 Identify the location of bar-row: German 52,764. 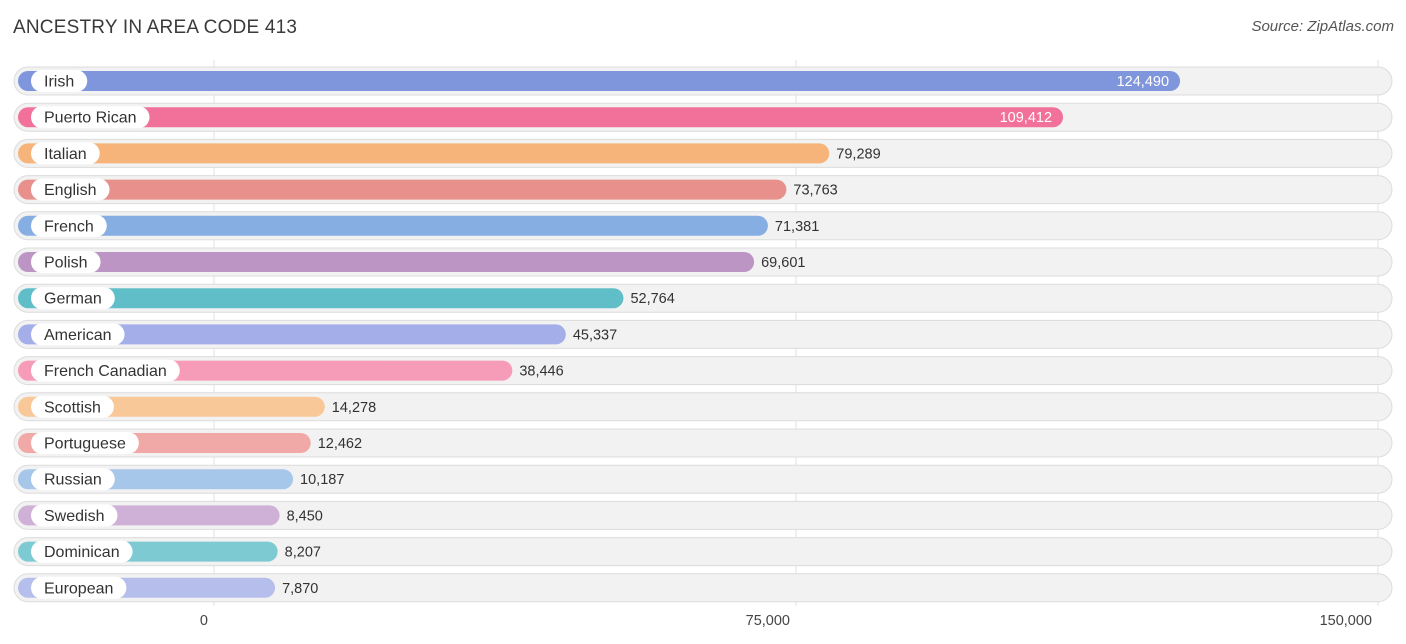
(703, 298).